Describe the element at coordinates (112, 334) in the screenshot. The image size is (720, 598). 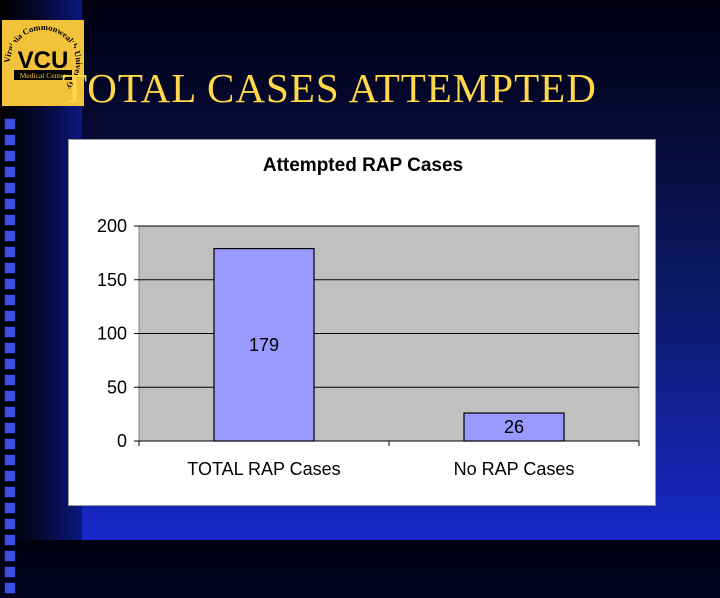
I see `y-tick-label: 100` at that location.